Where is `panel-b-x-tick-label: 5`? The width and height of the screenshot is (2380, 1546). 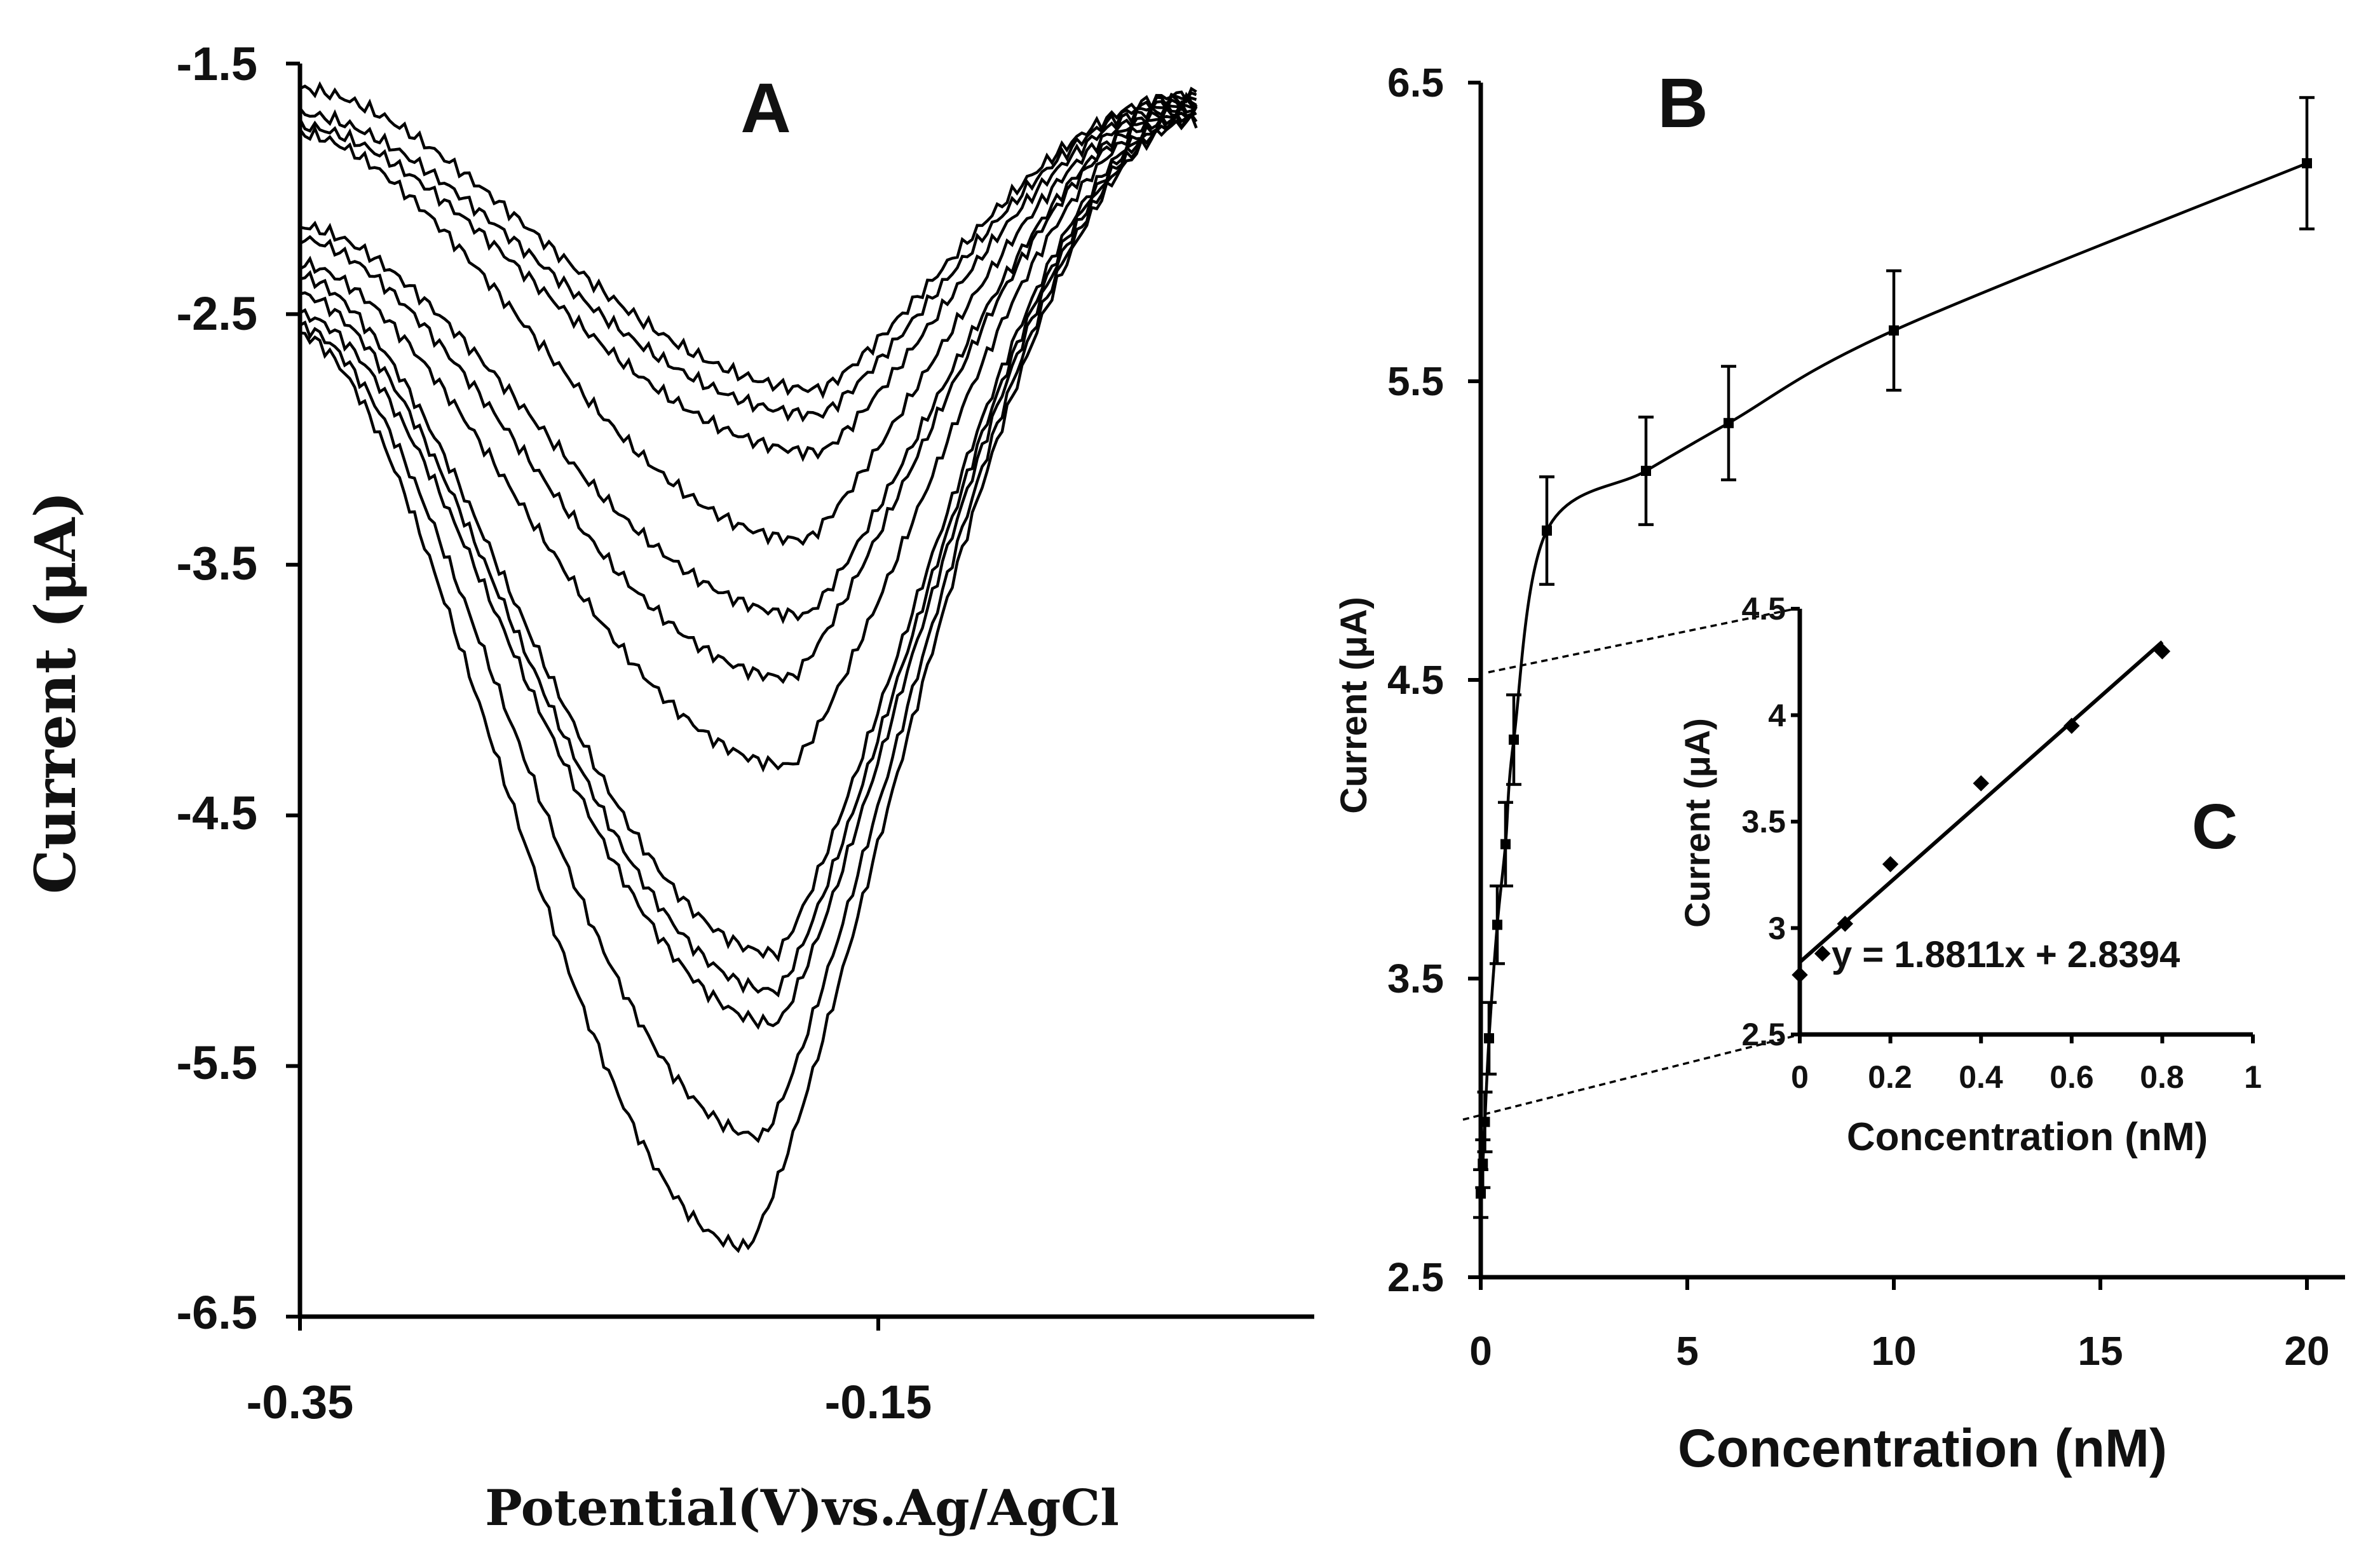
panel-b-x-tick-label: 5 is located at coordinates (1687, 1351).